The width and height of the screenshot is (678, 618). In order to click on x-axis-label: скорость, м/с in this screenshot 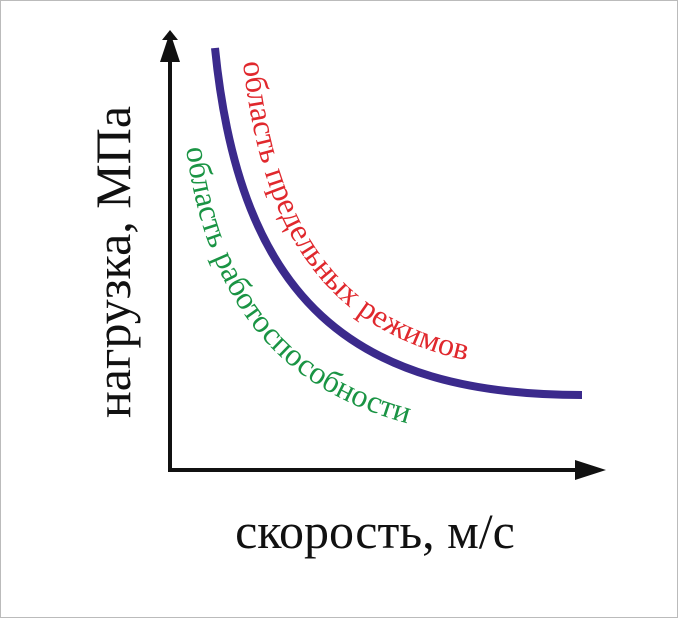, I will do `click(375, 531)`.